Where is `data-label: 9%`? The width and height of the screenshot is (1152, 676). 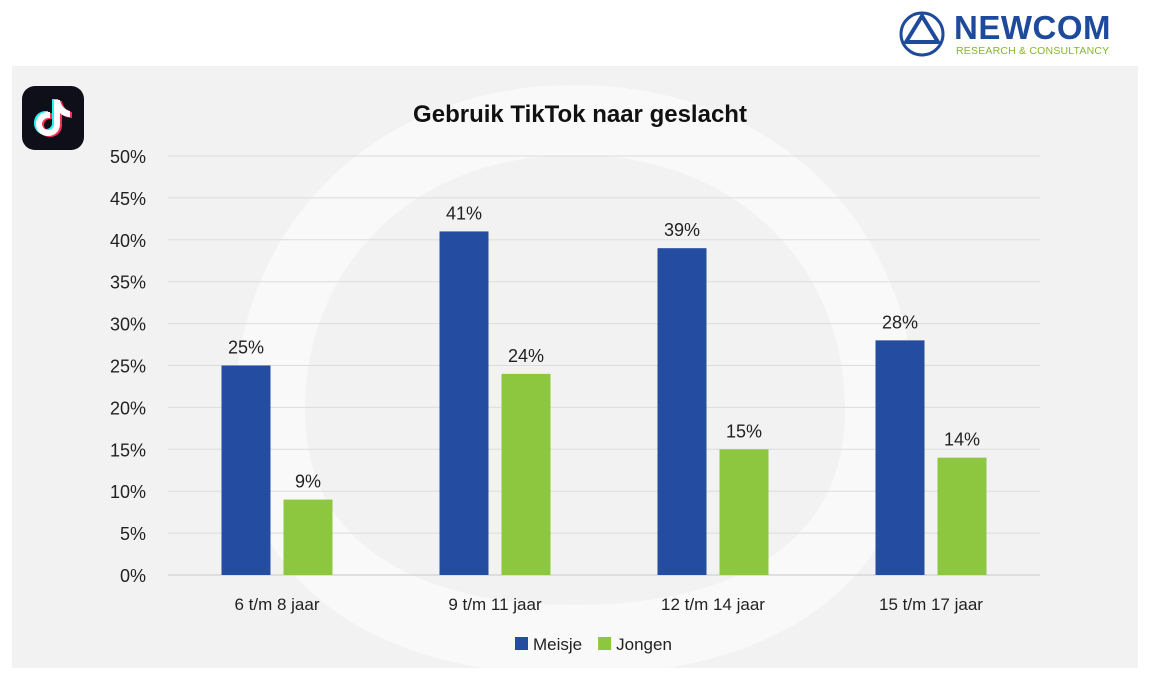 data-label: 9% is located at coordinates (308, 482).